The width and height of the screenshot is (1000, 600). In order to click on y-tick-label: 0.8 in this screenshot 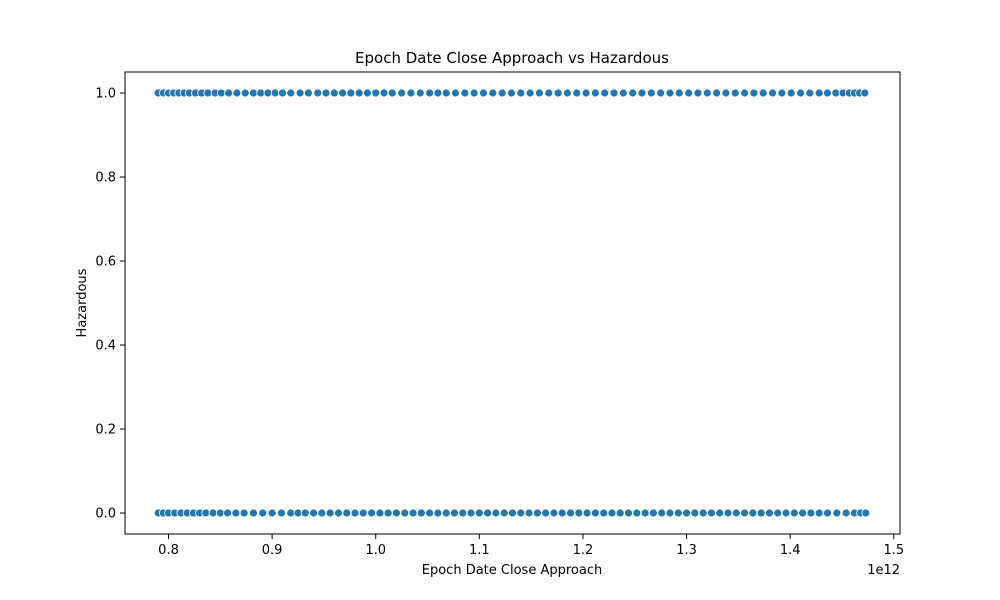, I will do `click(105, 178)`.